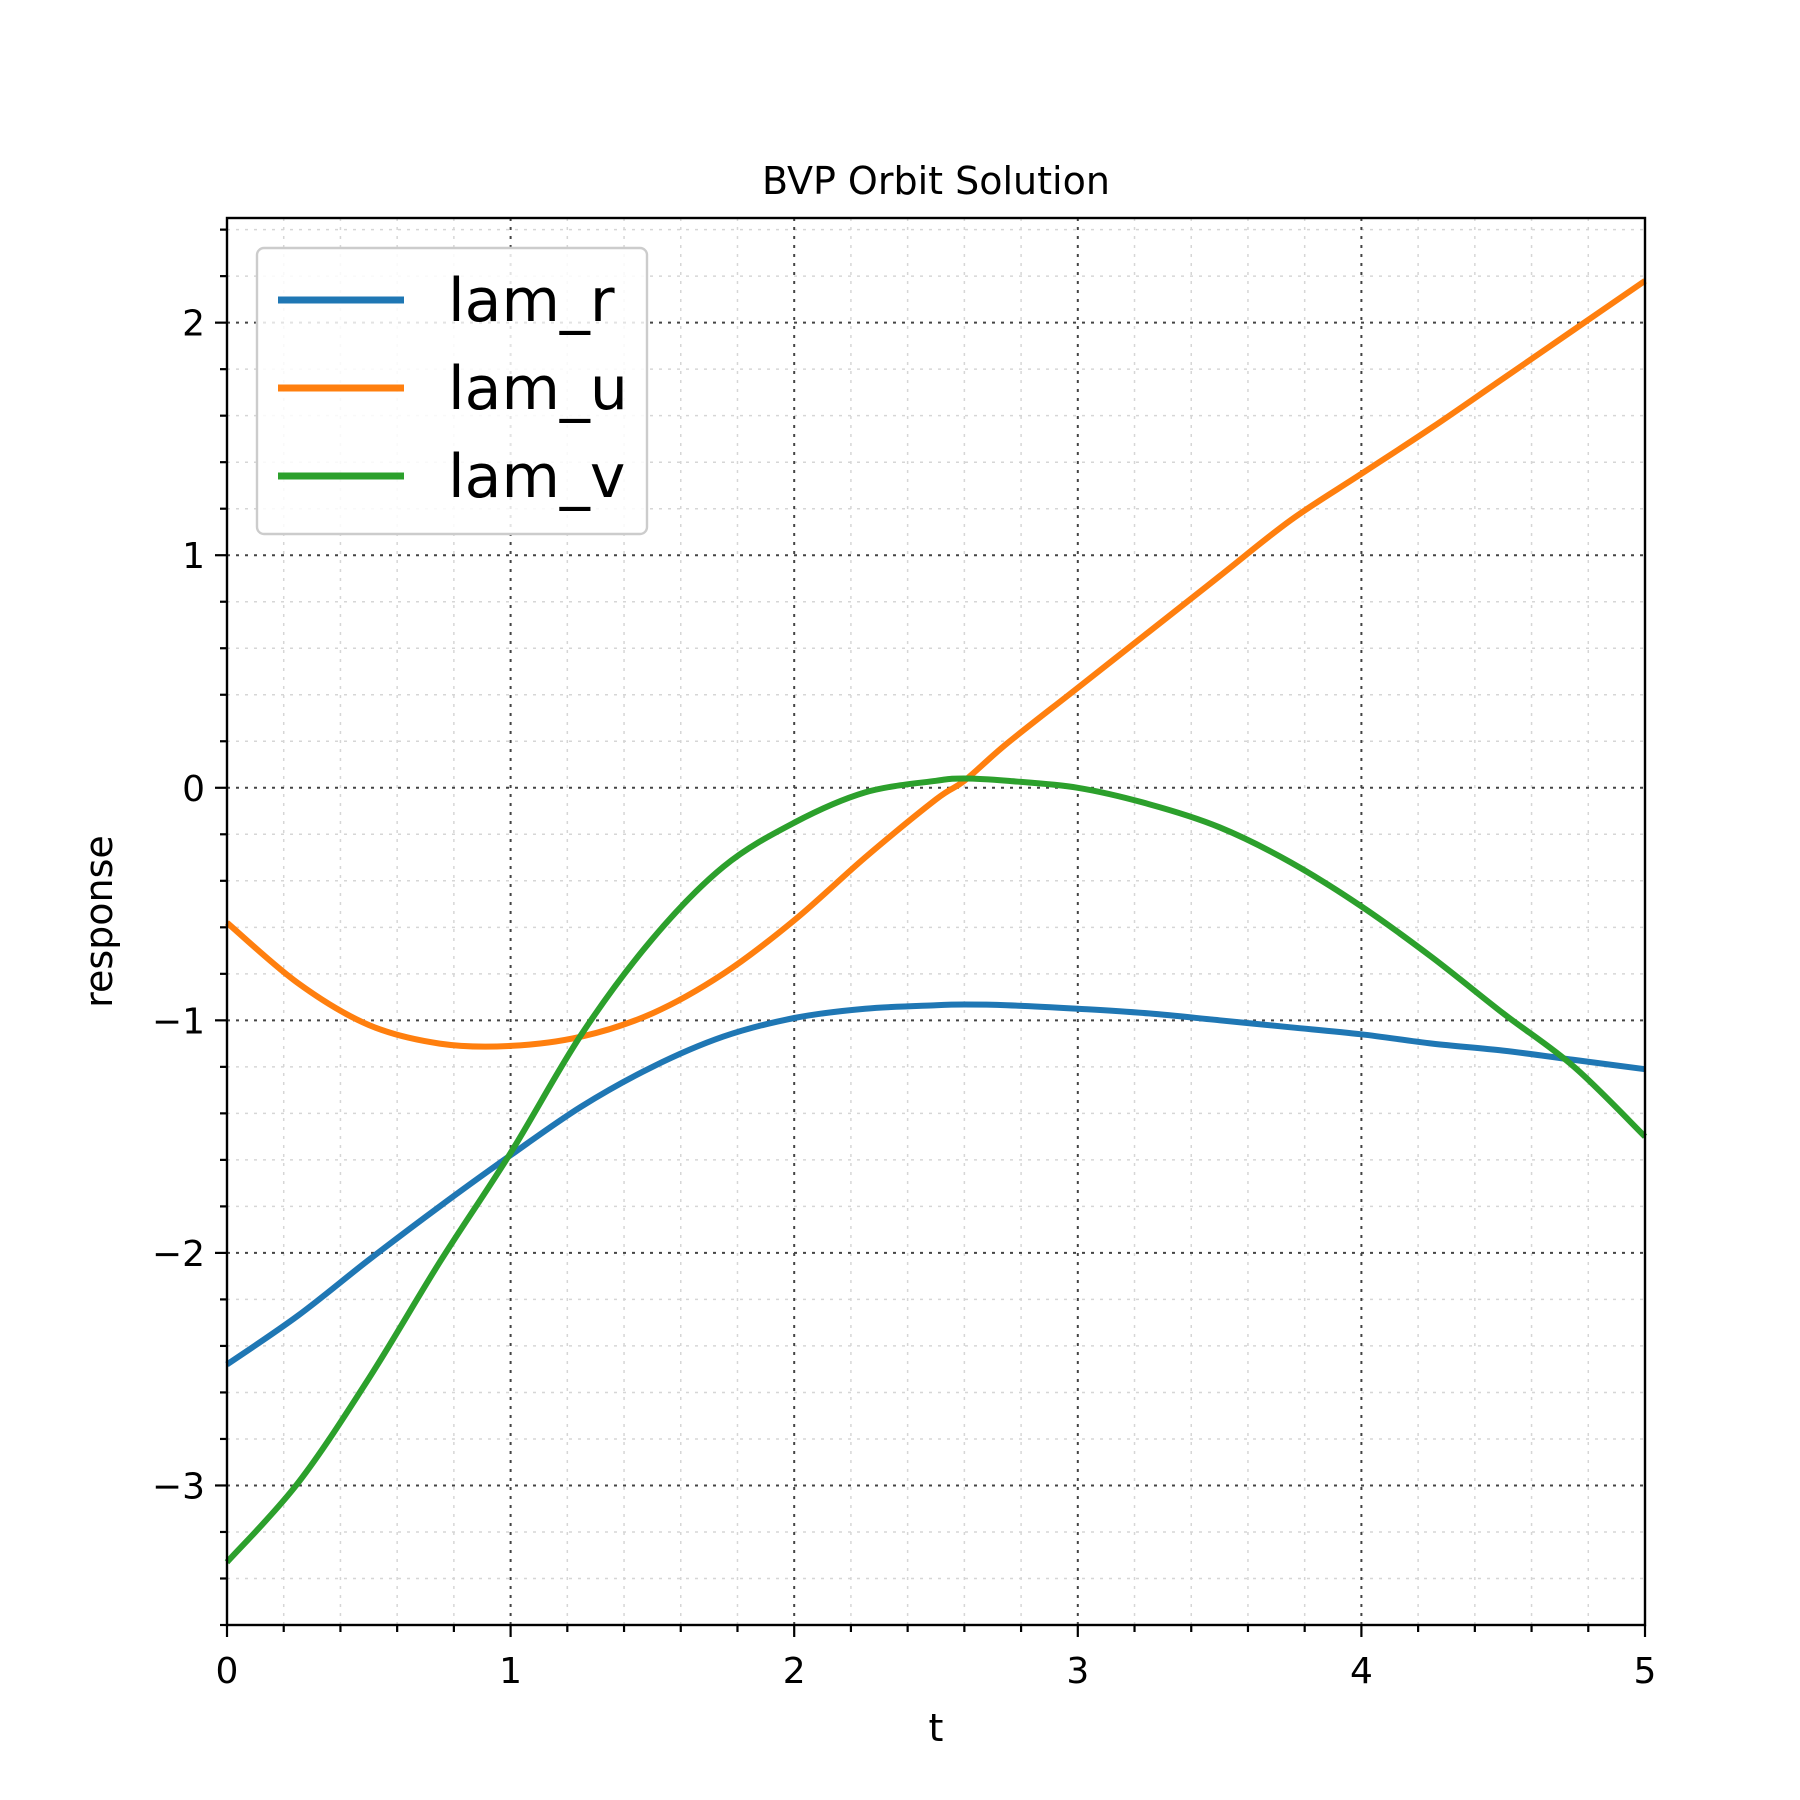  I want to click on chart-title: BVP Orbit Solution, so click(936, 181).